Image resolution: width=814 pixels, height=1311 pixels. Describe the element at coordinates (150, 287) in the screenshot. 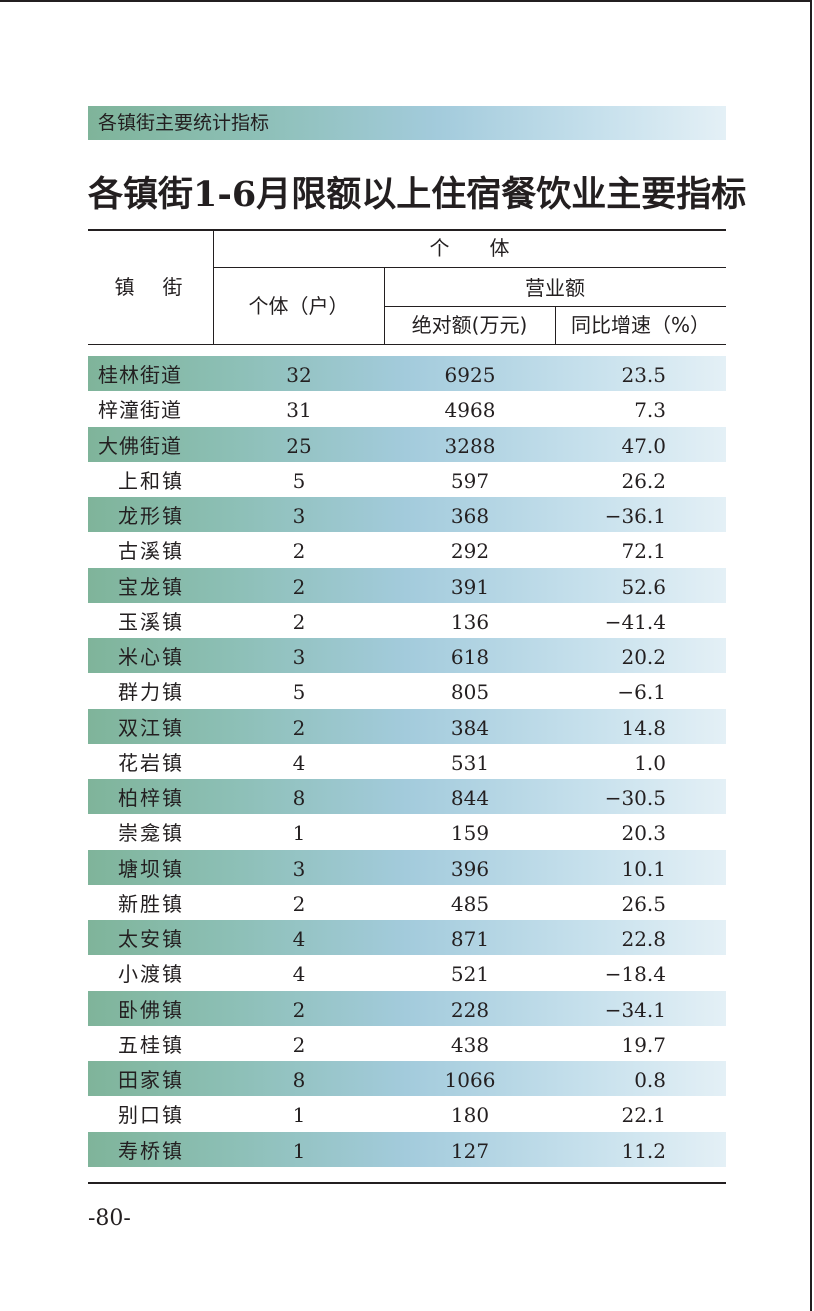

I see `header-town: 镇 街` at that location.